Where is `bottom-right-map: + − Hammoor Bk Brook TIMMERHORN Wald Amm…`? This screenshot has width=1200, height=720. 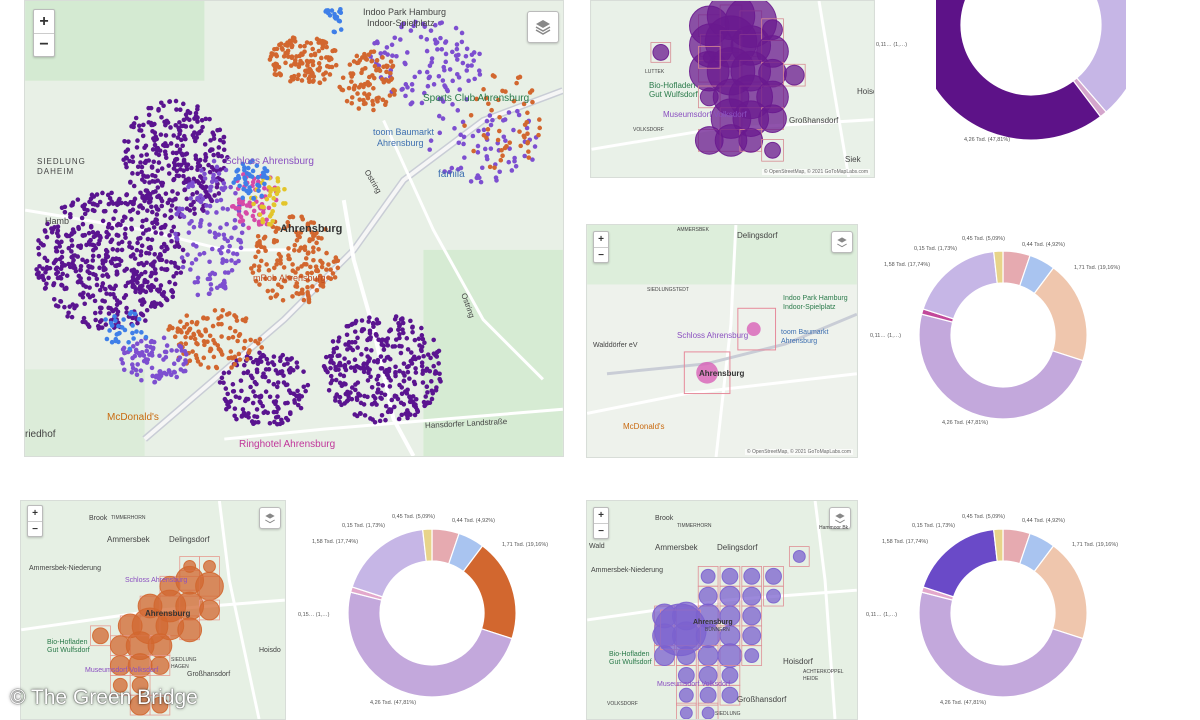 bottom-right-map: + − Hammoor Bk Brook TIMMERHORN Wald Amm… is located at coordinates (722, 610).